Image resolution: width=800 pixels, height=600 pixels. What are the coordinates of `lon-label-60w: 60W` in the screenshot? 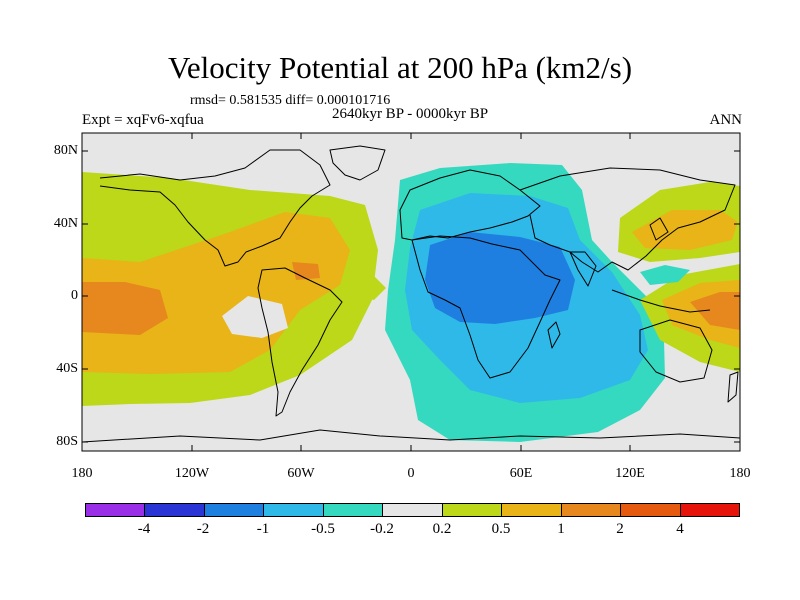 It's located at (301, 473).